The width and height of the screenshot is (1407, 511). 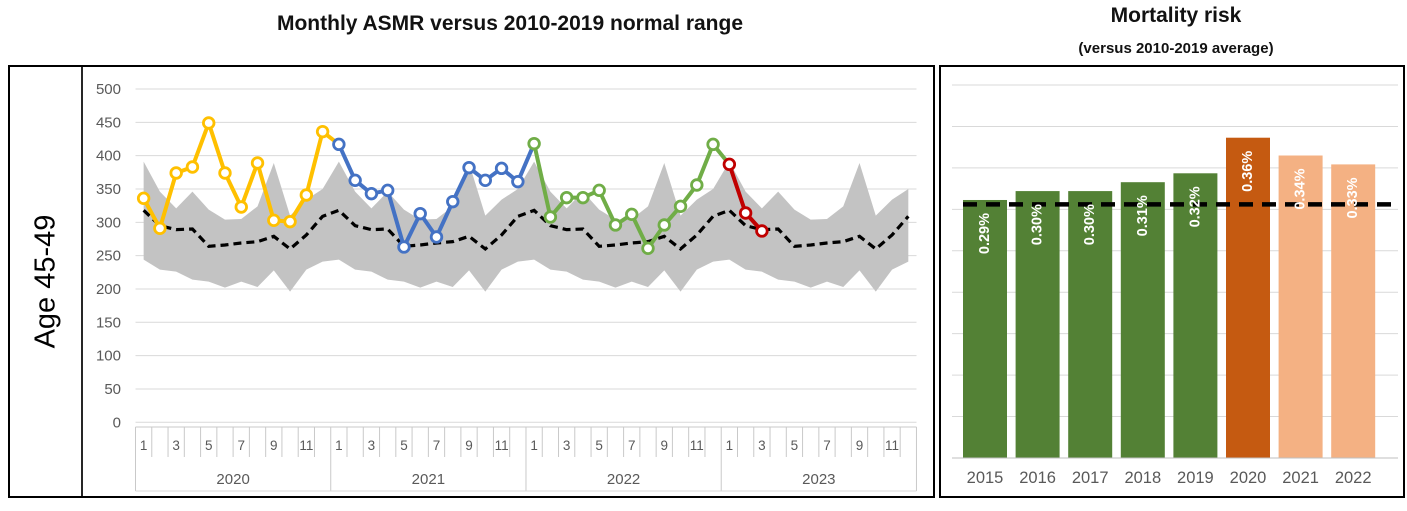 I want to click on axis-label: 200, so click(x=108, y=289).